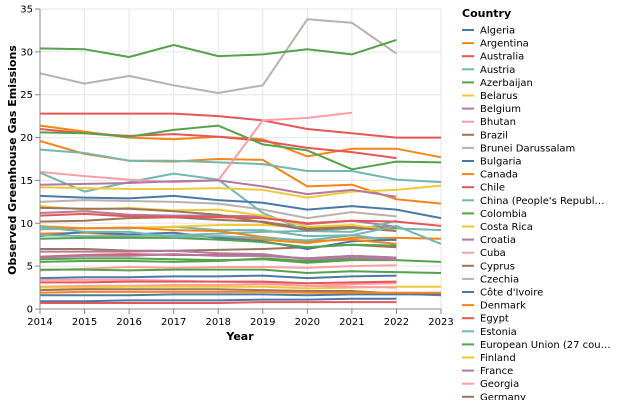 The image size is (640, 404). I want to click on x-tick-label: 2022, so click(396, 322).